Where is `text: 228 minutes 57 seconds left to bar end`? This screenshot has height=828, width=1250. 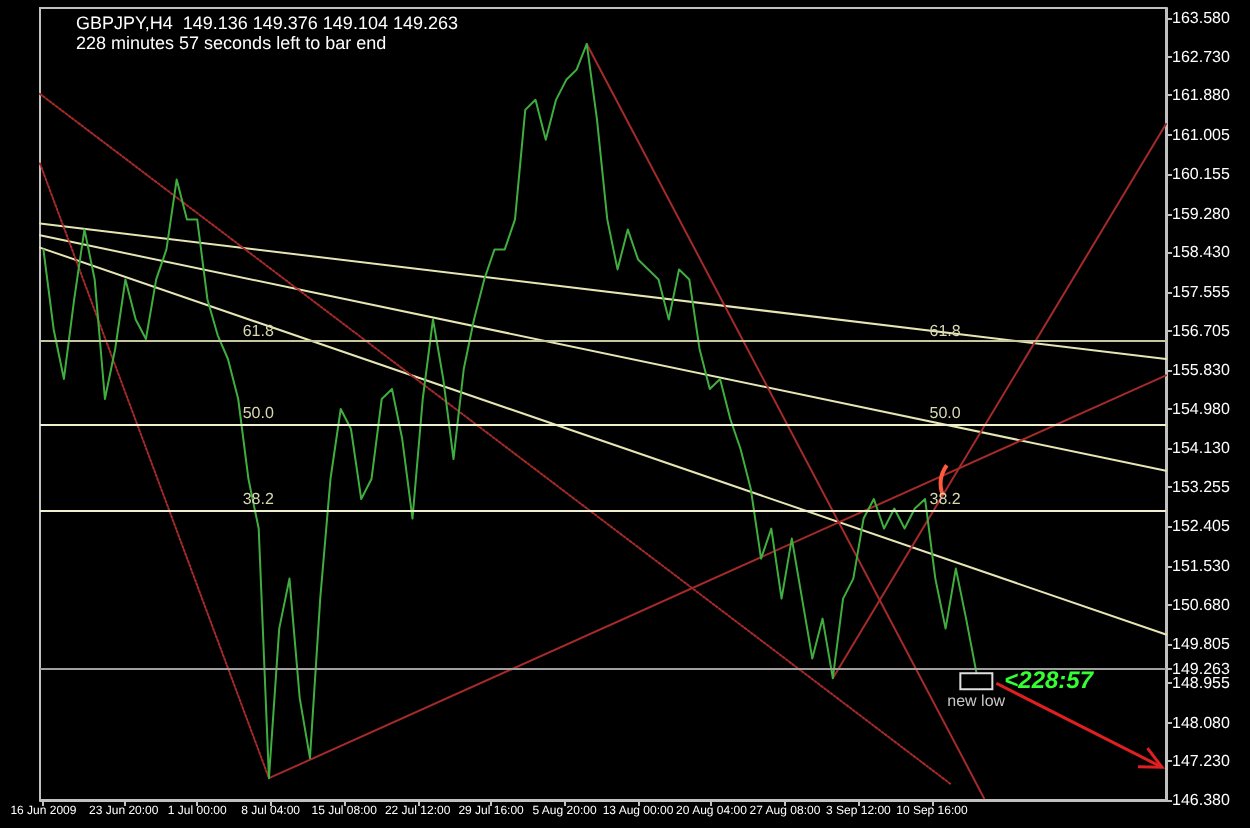 text: 228 minutes 57 seconds left to bar end is located at coordinates (231, 43).